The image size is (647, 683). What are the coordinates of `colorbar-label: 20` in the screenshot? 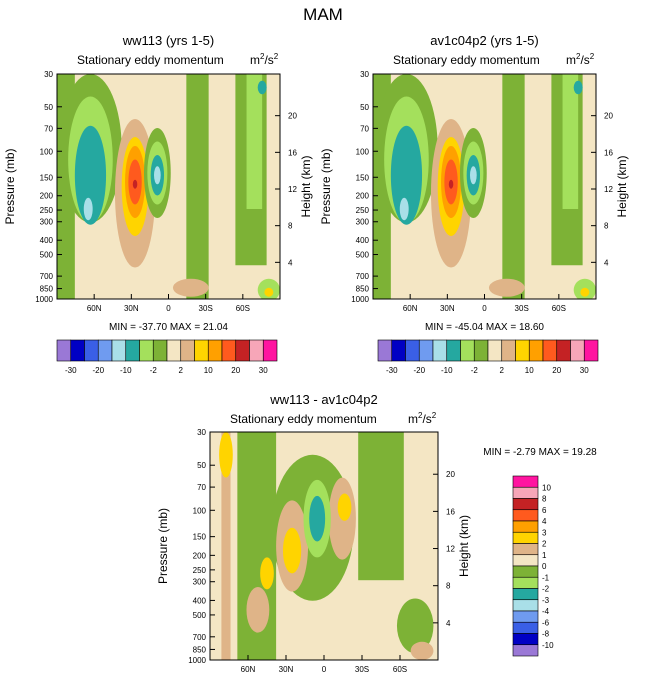 It's located at (556, 370).